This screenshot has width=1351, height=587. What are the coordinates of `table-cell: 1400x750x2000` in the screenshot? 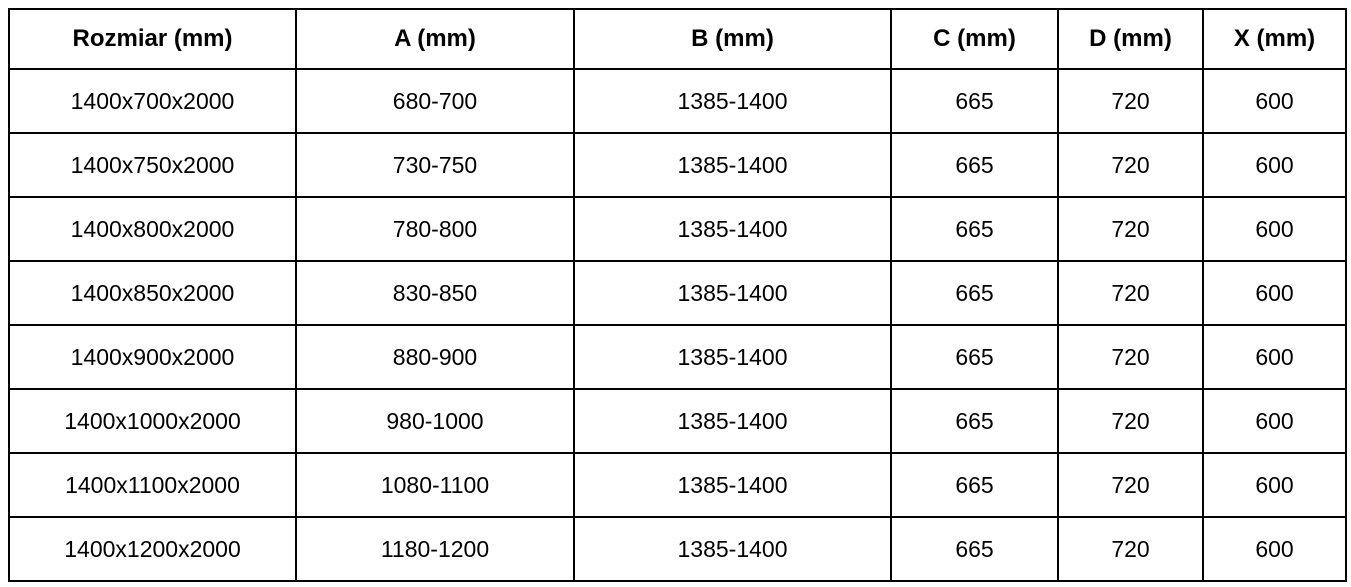 It's located at (152, 165).